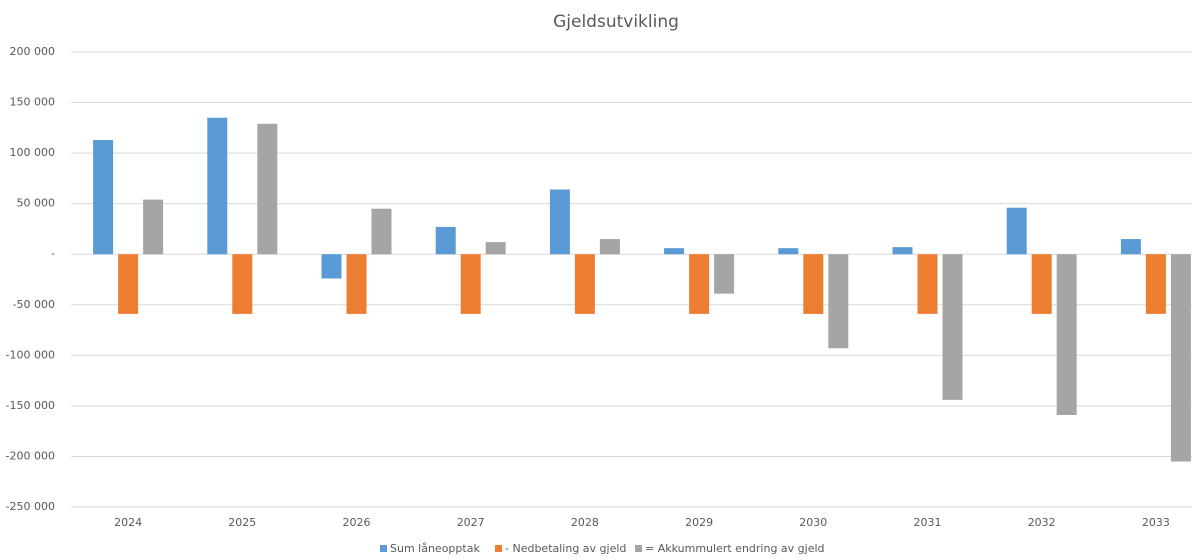 The height and width of the screenshot is (560, 1192). Describe the element at coordinates (565, 548) in the screenshot. I see `legend-label: - Nedbetaling av gjeld` at that location.